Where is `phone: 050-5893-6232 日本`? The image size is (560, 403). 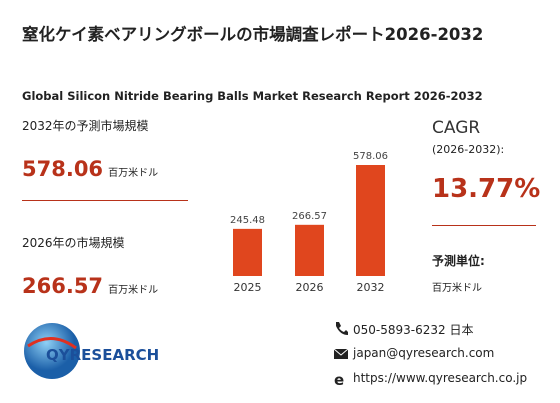 phone: 050-5893-6232 日本 is located at coordinates (413, 330).